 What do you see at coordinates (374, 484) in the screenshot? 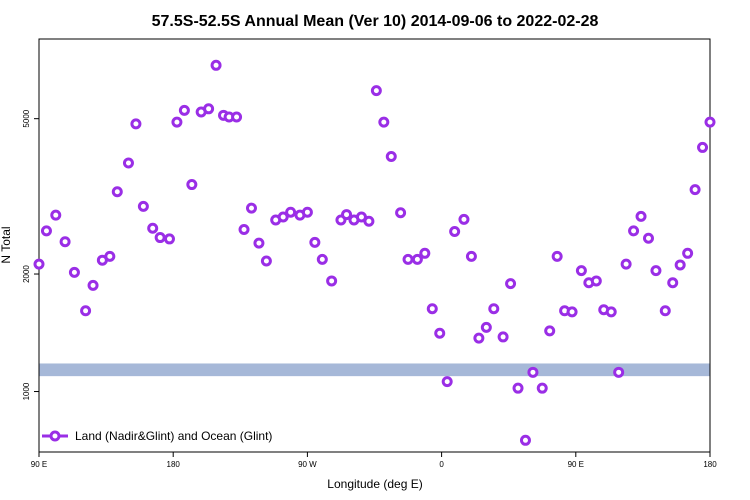
I see `x-axis-label: Longitude (deg E)` at bounding box center [374, 484].